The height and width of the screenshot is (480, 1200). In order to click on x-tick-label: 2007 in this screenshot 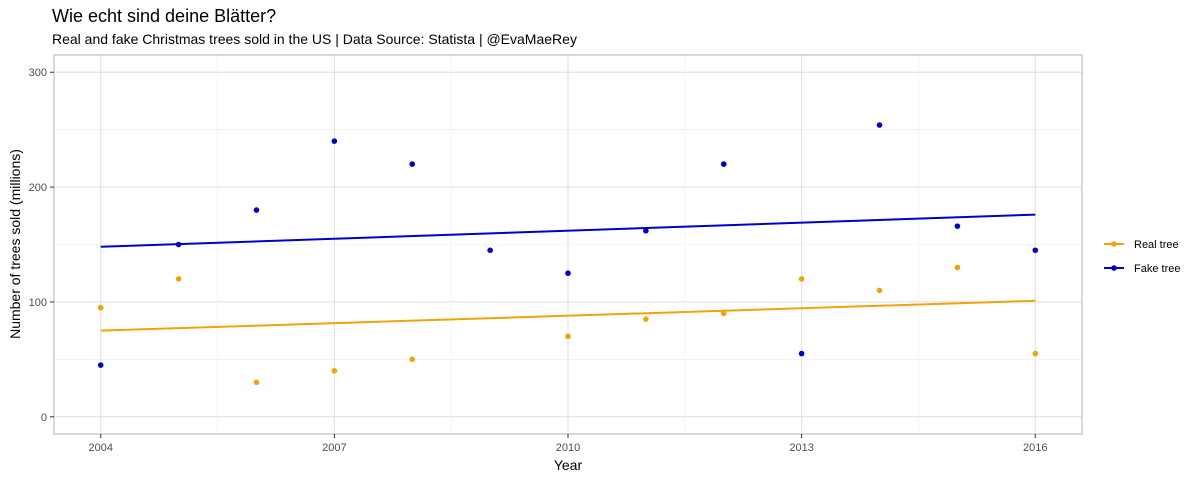, I will do `click(334, 448)`.